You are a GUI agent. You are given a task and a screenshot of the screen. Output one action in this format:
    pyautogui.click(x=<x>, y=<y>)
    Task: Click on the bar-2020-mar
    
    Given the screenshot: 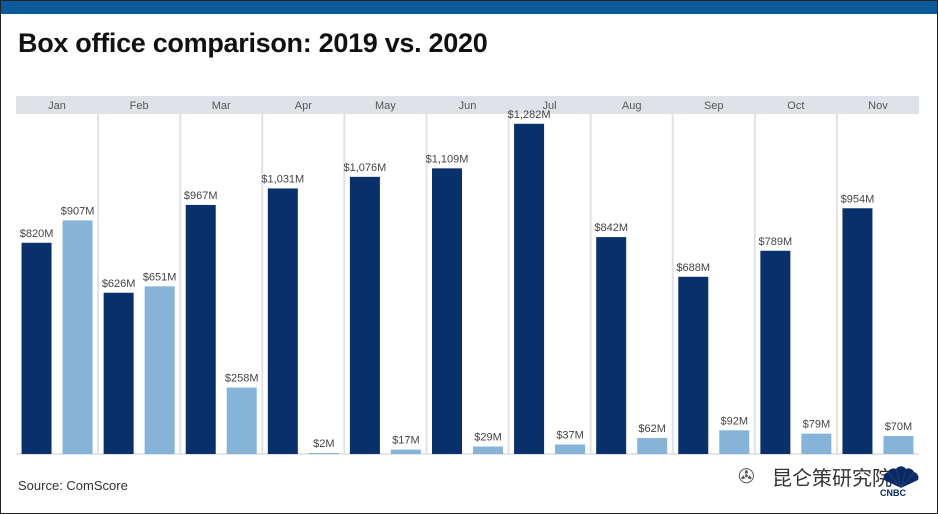 What is the action you would take?
    pyautogui.click(x=241, y=420)
    